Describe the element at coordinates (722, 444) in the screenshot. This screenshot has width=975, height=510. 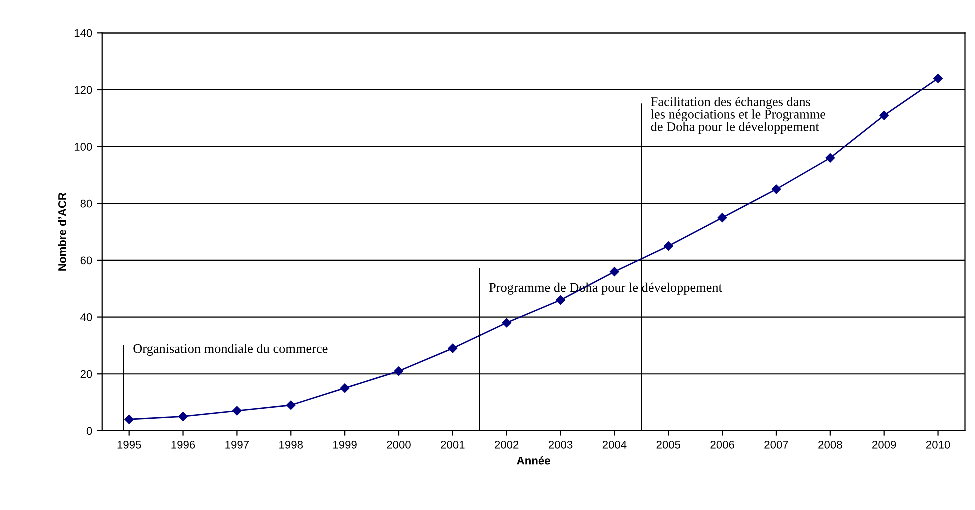
I see `x-tick-label: 2006` at that location.